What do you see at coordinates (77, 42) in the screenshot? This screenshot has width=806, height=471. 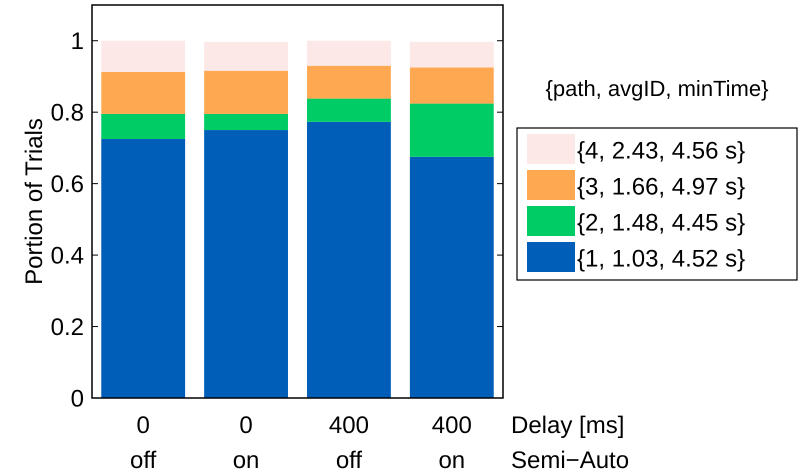 I see `y-tick-label: 1` at bounding box center [77, 42].